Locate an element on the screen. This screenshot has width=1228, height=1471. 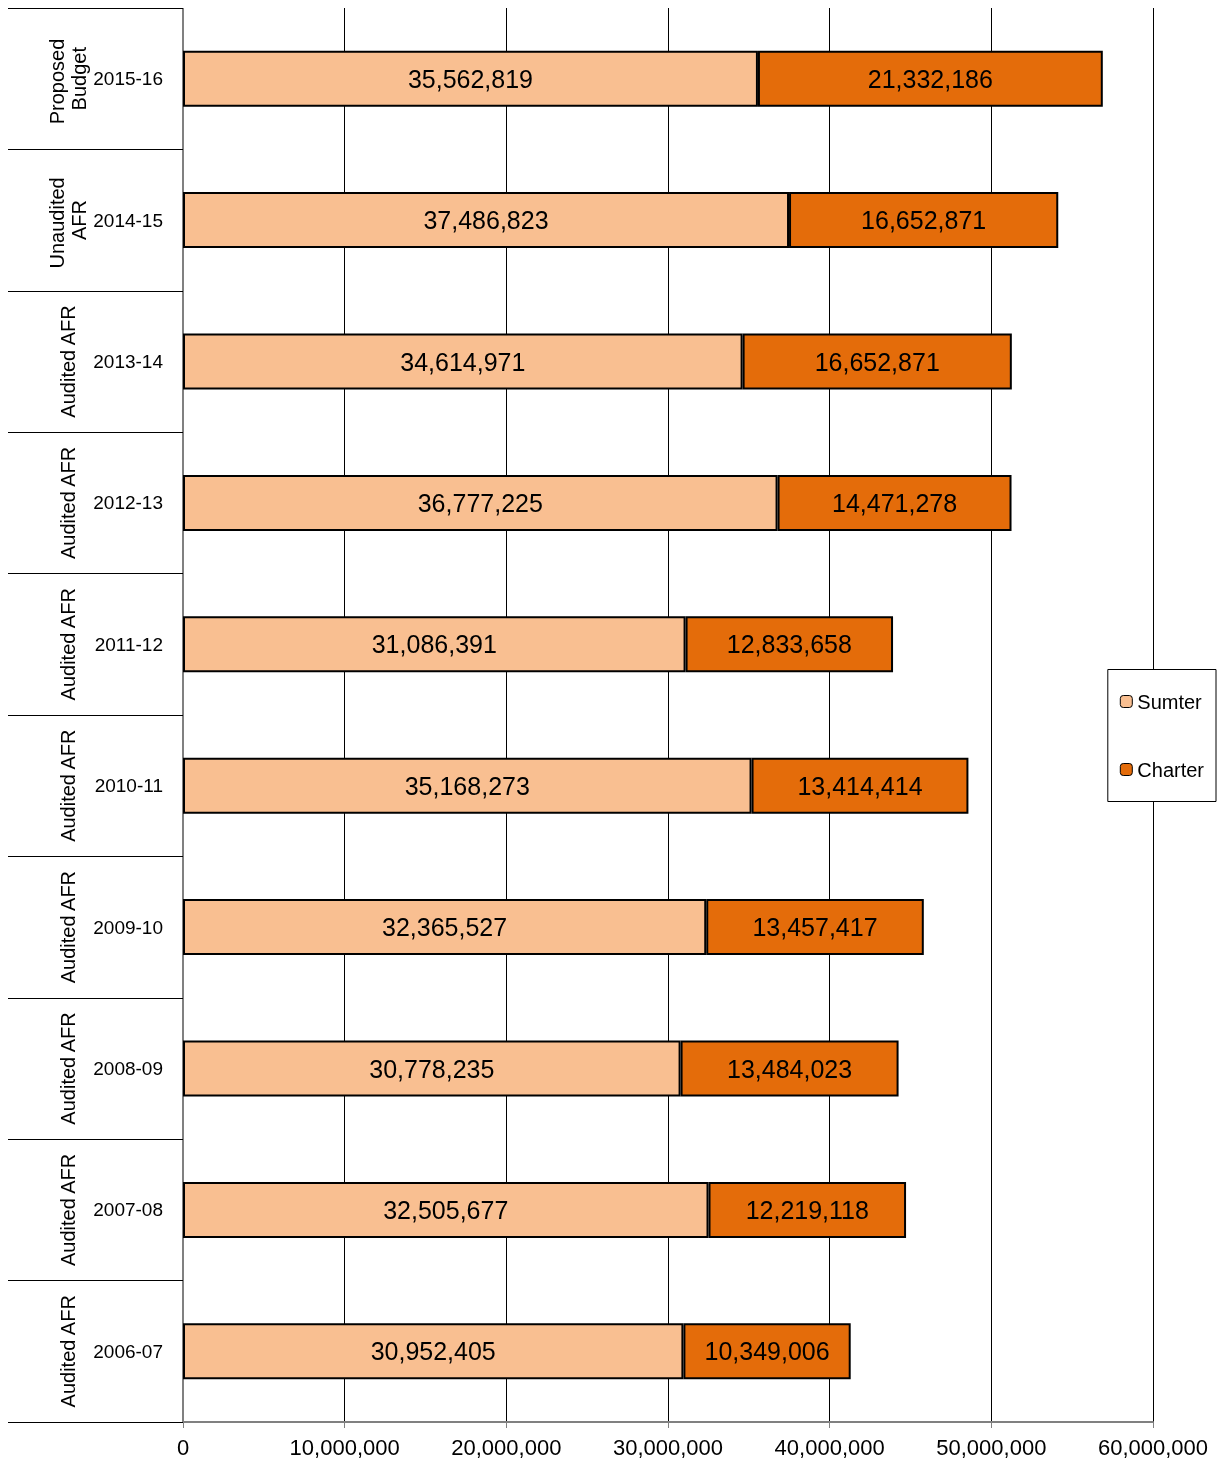
legend-label: Charter is located at coordinates (1171, 769).